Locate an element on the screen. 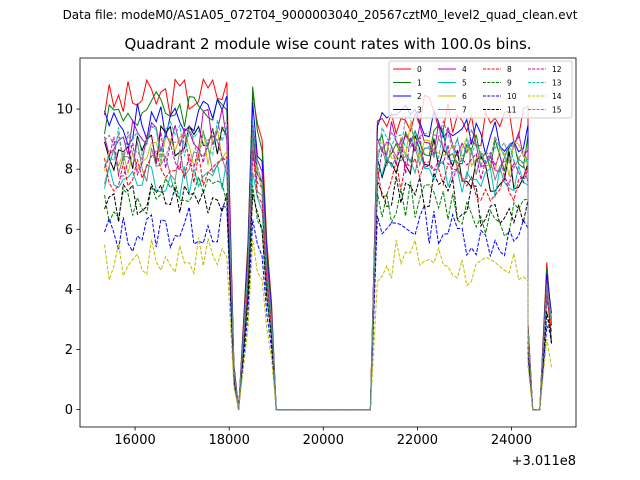 The image size is (640, 480). legend-label-11: 11 is located at coordinates (512, 110).